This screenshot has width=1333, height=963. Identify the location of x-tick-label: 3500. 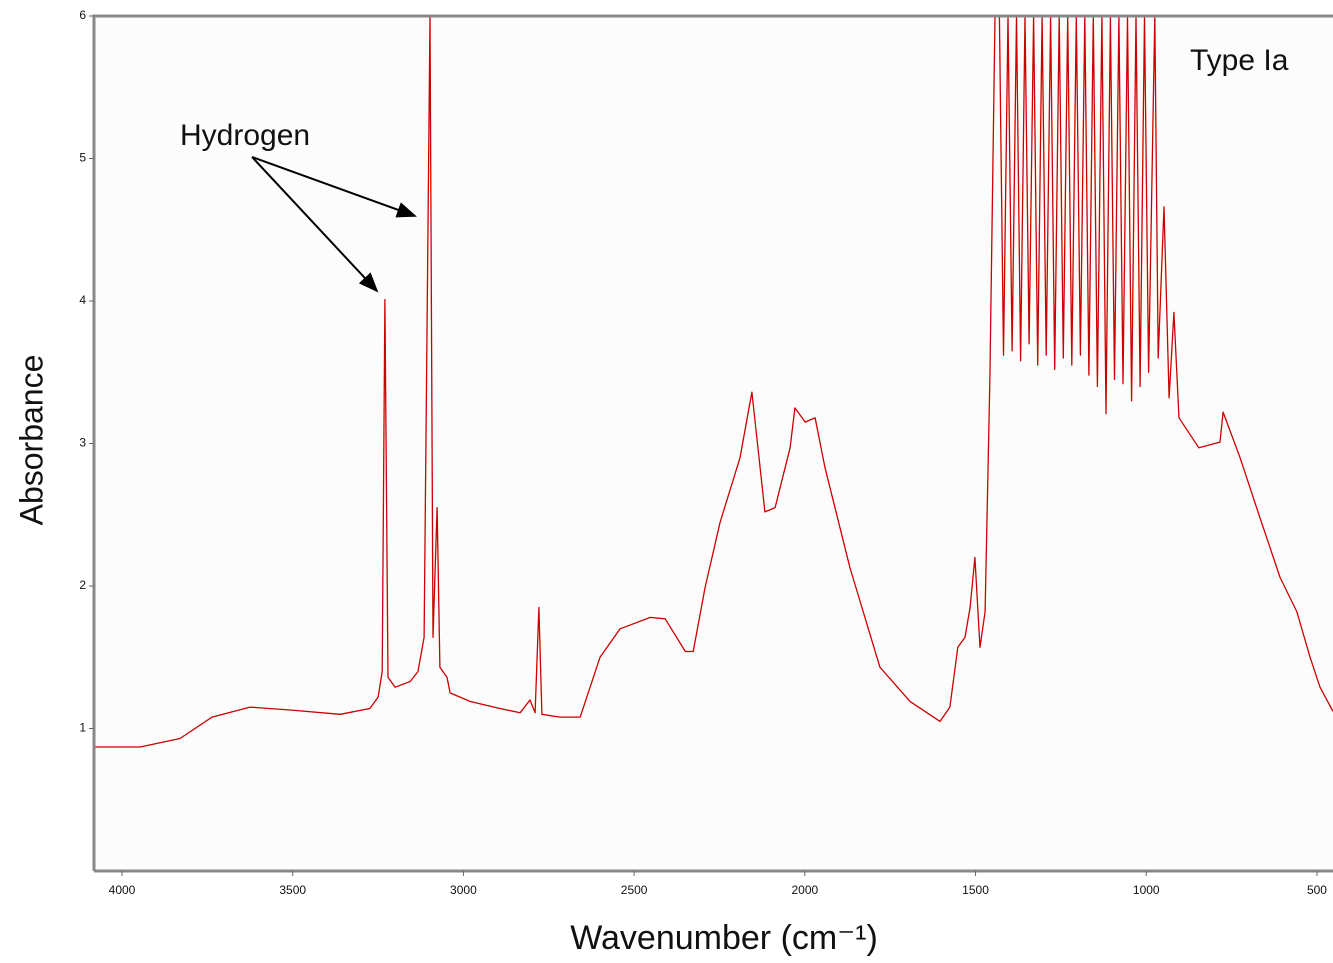
(292, 890).